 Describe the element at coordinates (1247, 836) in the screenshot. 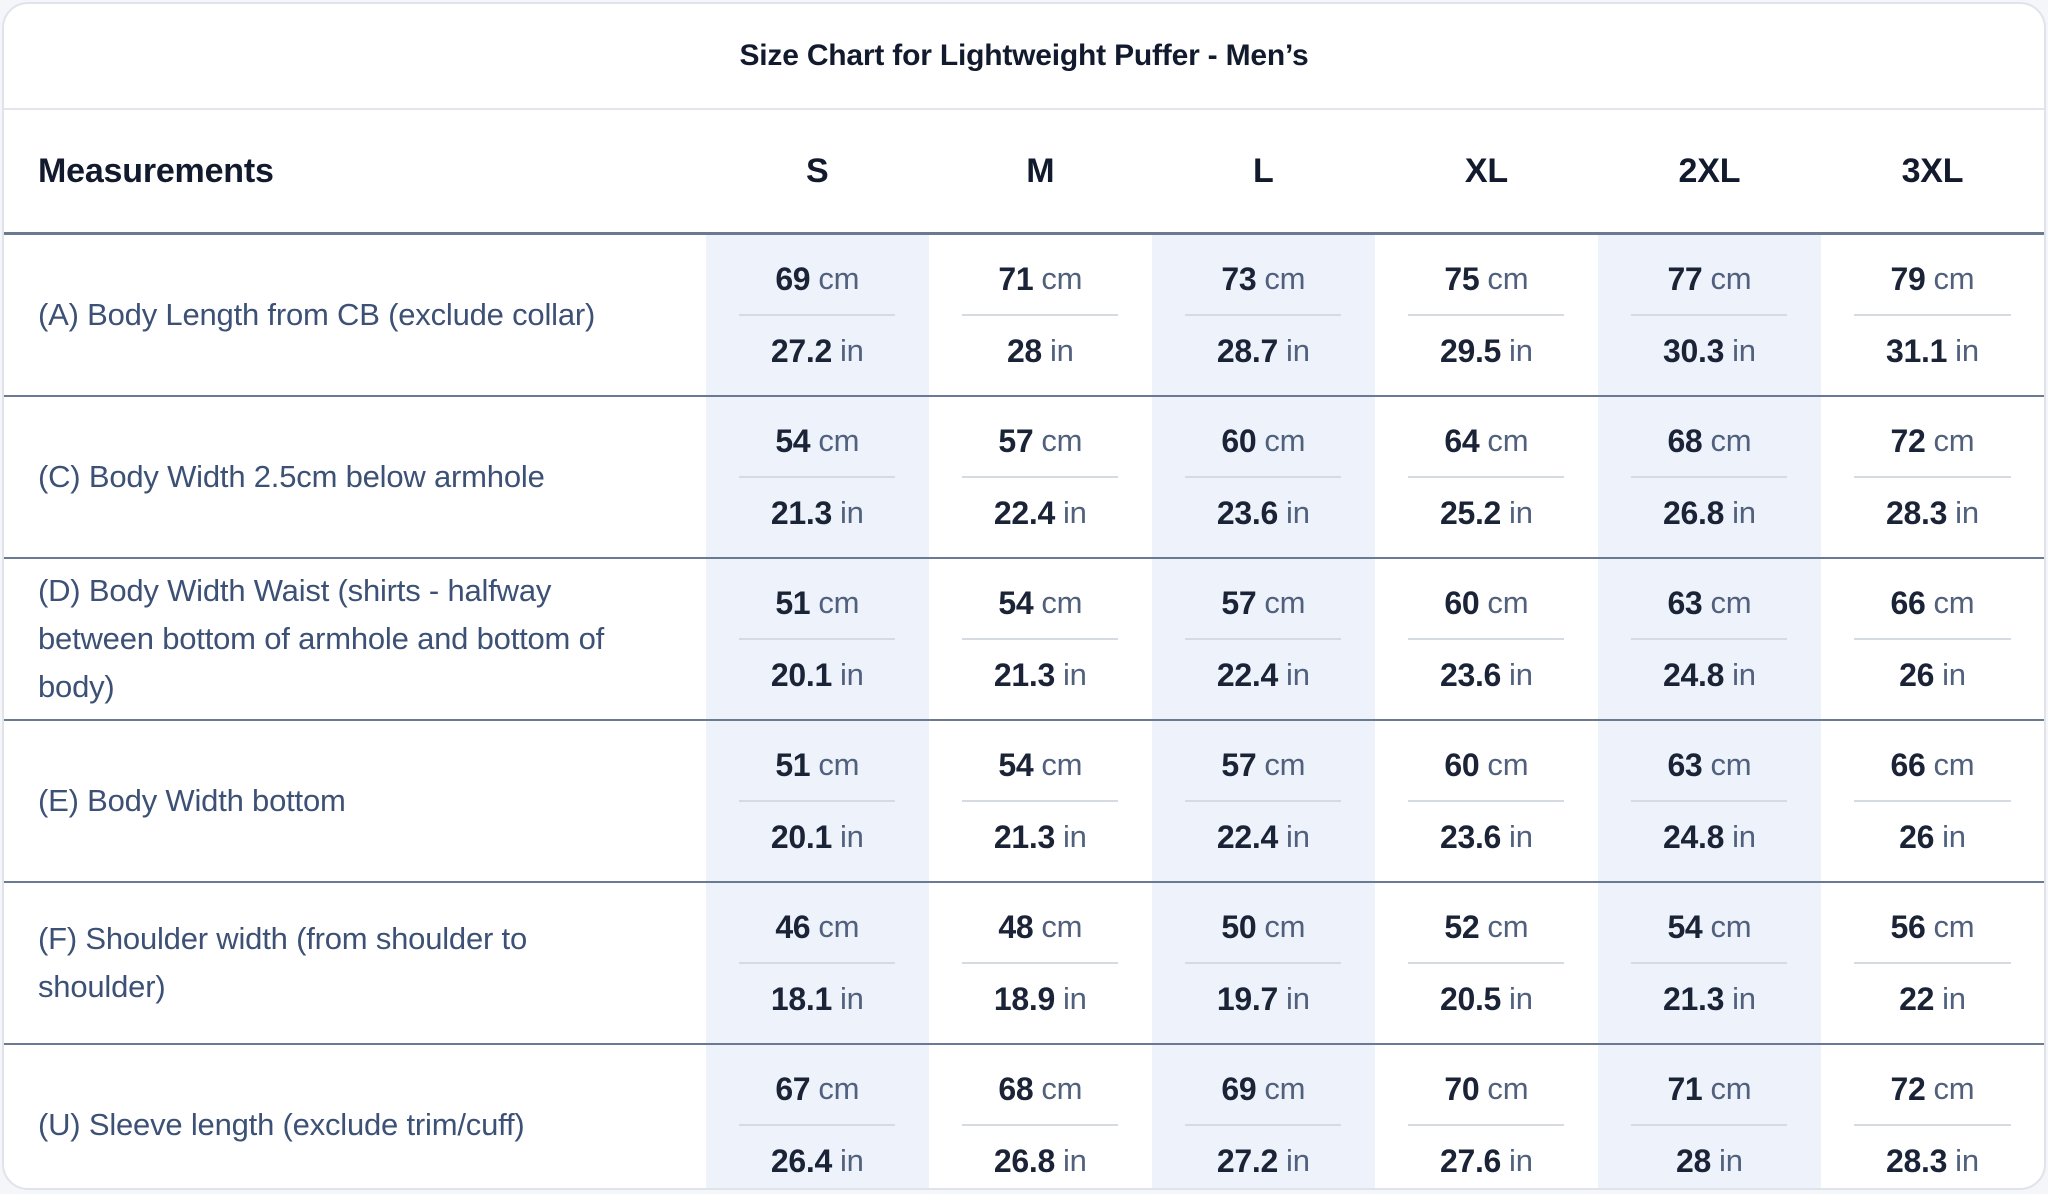

I see `in-value: 22.4` at that location.